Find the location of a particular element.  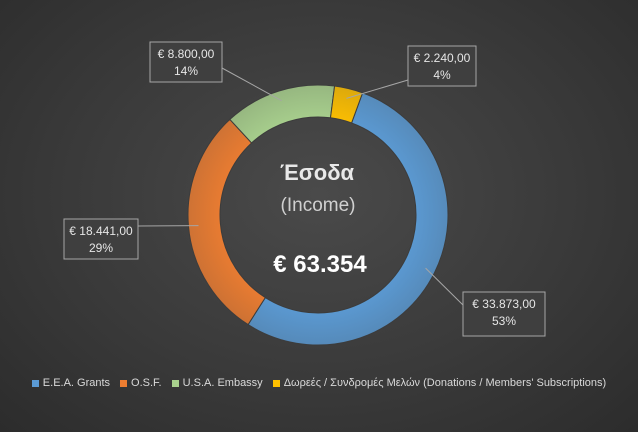

callout-2: € 18.441,00 29% is located at coordinates (101, 239).